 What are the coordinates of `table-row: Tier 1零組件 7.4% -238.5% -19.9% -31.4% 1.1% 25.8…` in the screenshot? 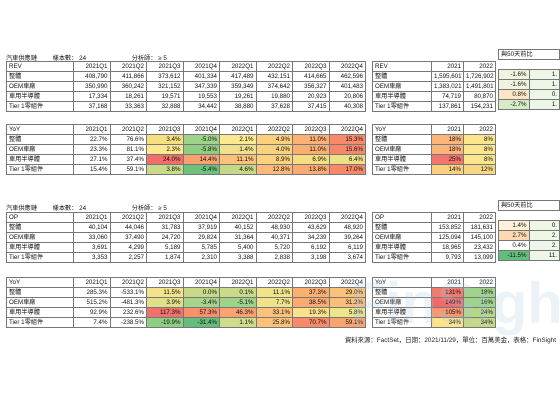 It's located at (186, 322).